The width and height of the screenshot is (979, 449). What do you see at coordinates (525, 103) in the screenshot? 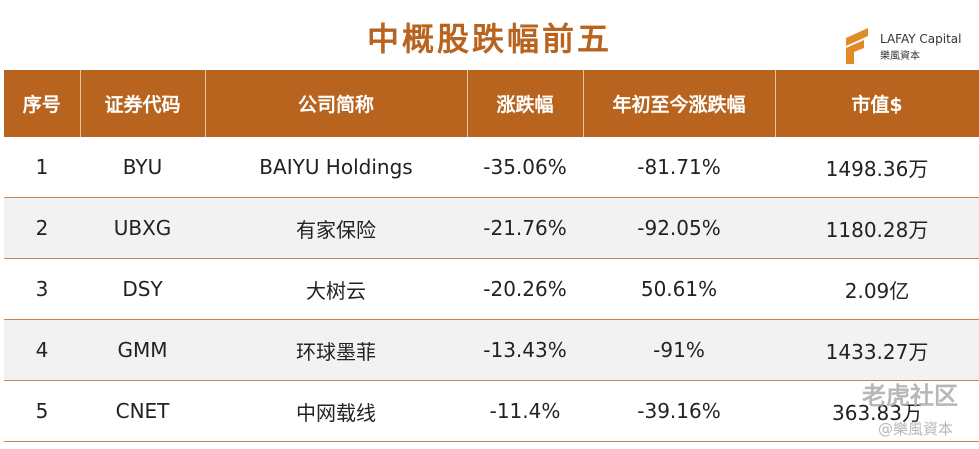
I see `column-header: 涨跌幅` at bounding box center [525, 103].